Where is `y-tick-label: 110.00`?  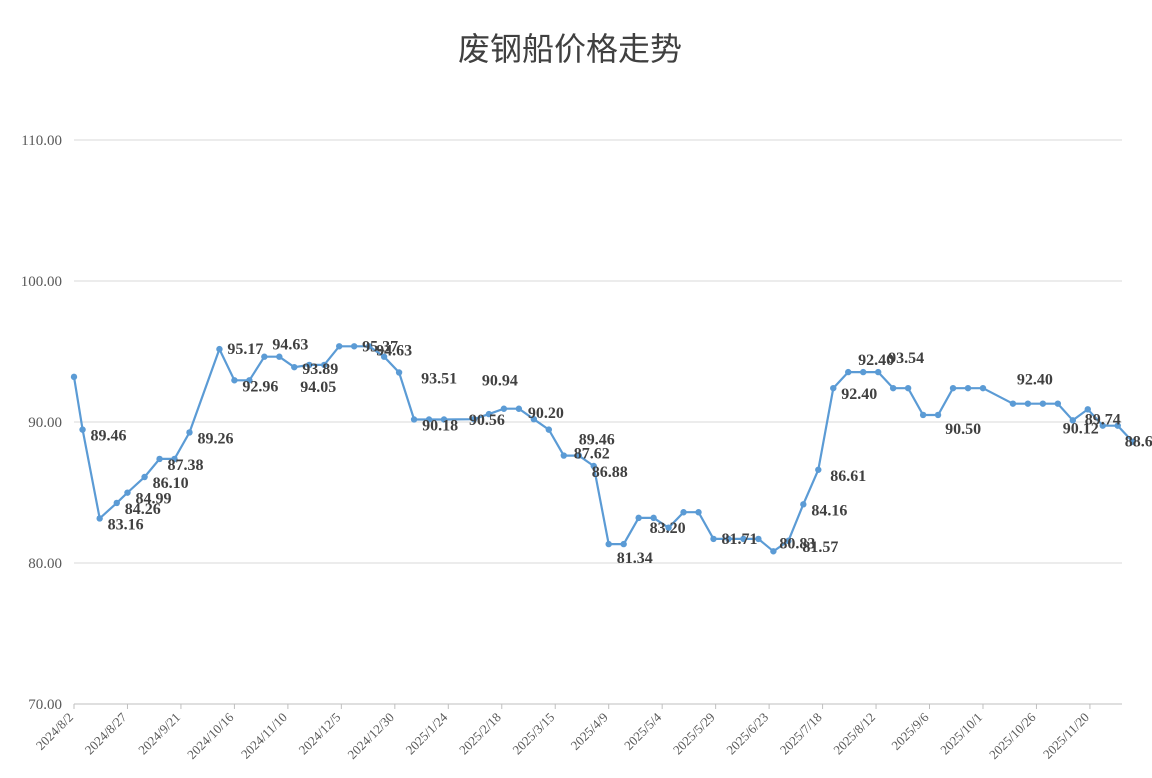
y-tick-label: 110.00 is located at coordinates (41, 141).